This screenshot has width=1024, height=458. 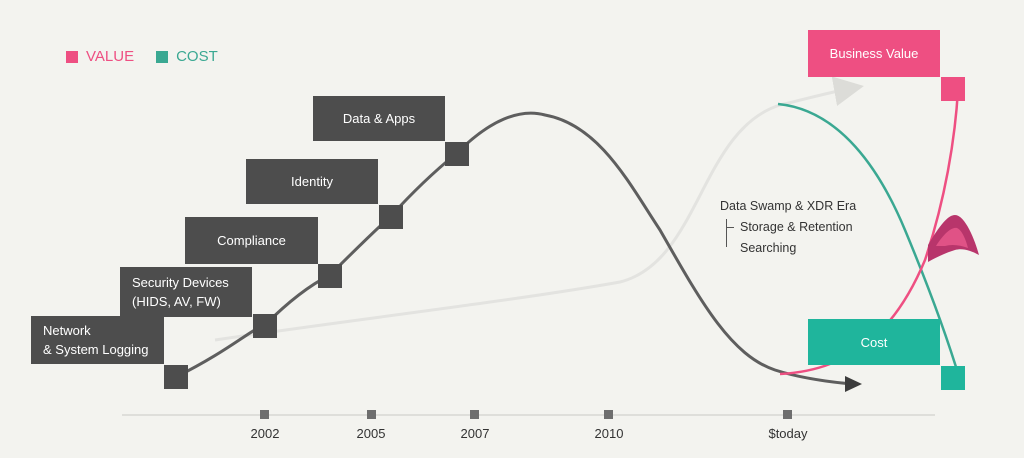 What do you see at coordinates (788, 433) in the screenshot?
I see `timeline-label-today: $today` at bounding box center [788, 433].